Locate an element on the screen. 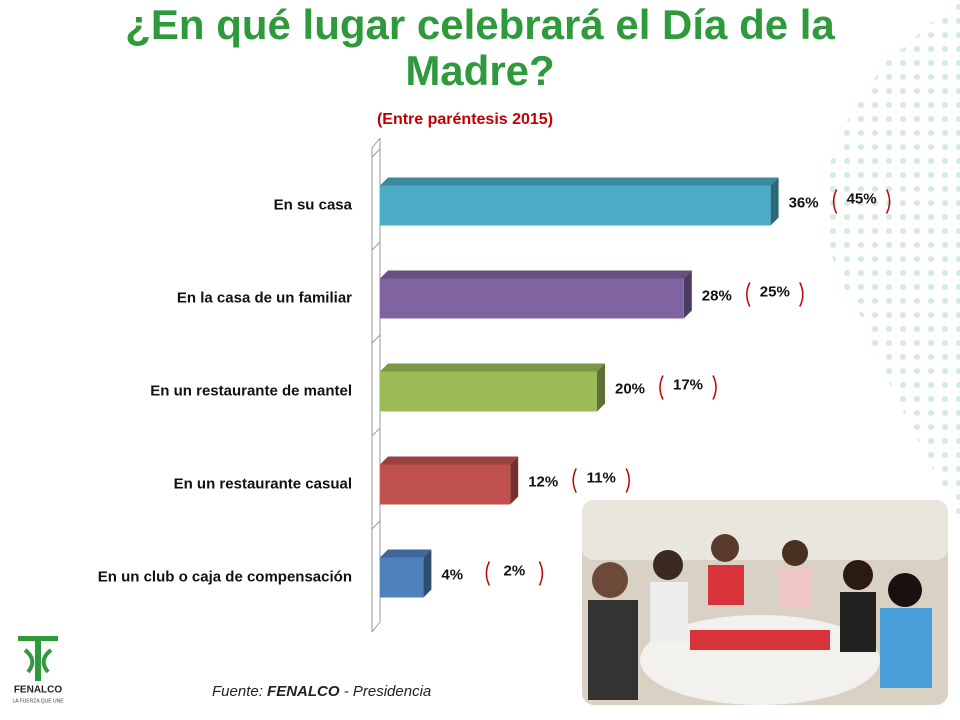 The height and width of the screenshot is (720, 960). background-dots is located at coordinates (892, 260).